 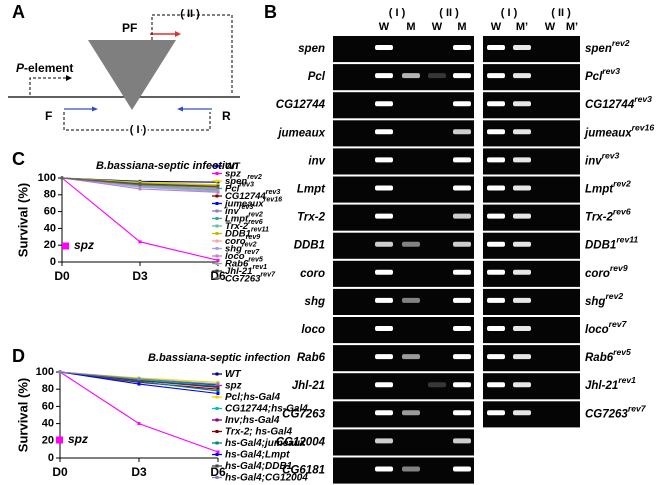 What do you see at coordinates (50, 245) in the screenshot?
I see `y-tick-label: 20` at bounding box center [50, 245].